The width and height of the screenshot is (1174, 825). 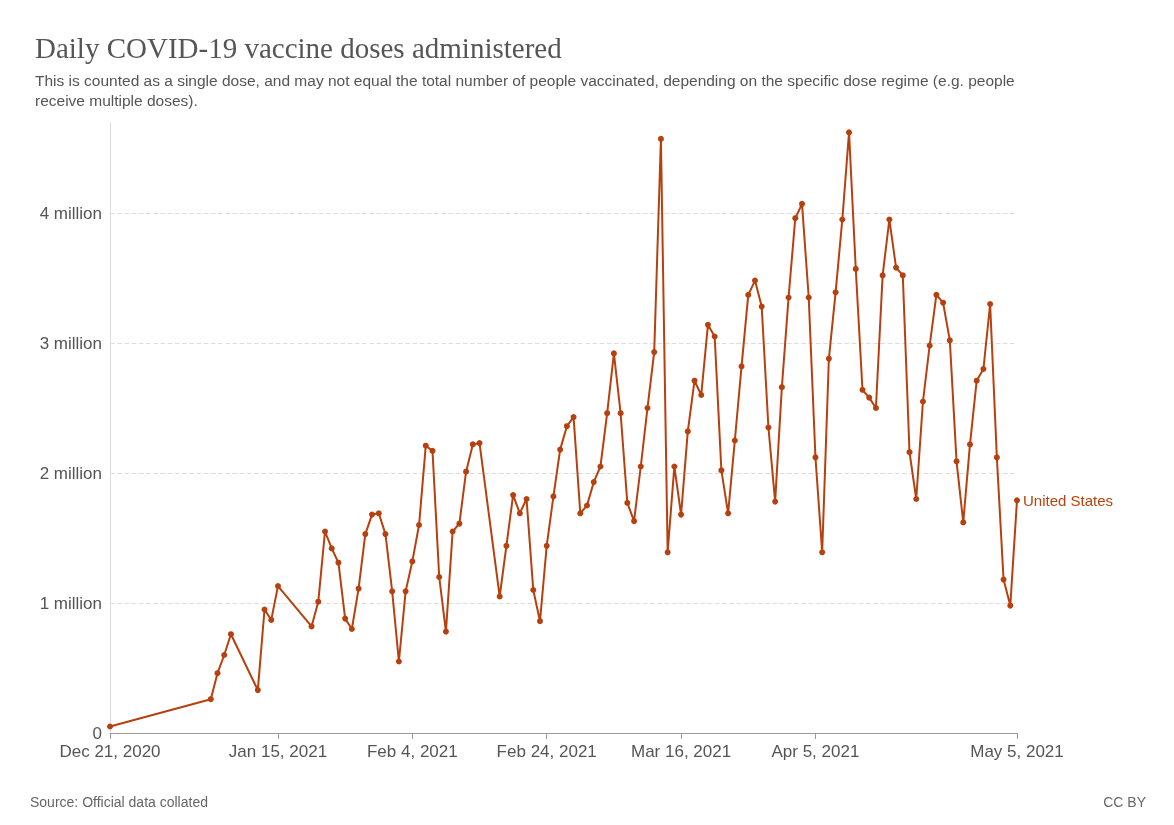 I want to click on x-tick-label: Apr 5, 2021, so click(x=815, y=751).